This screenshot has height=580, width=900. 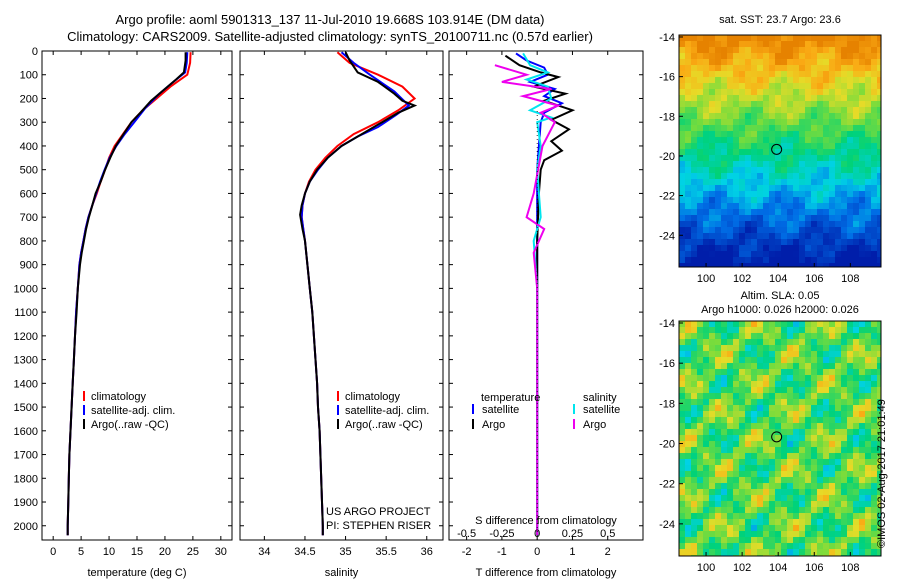 I want to click on difference-xtick-label: 0, so click(x=537, y=552).